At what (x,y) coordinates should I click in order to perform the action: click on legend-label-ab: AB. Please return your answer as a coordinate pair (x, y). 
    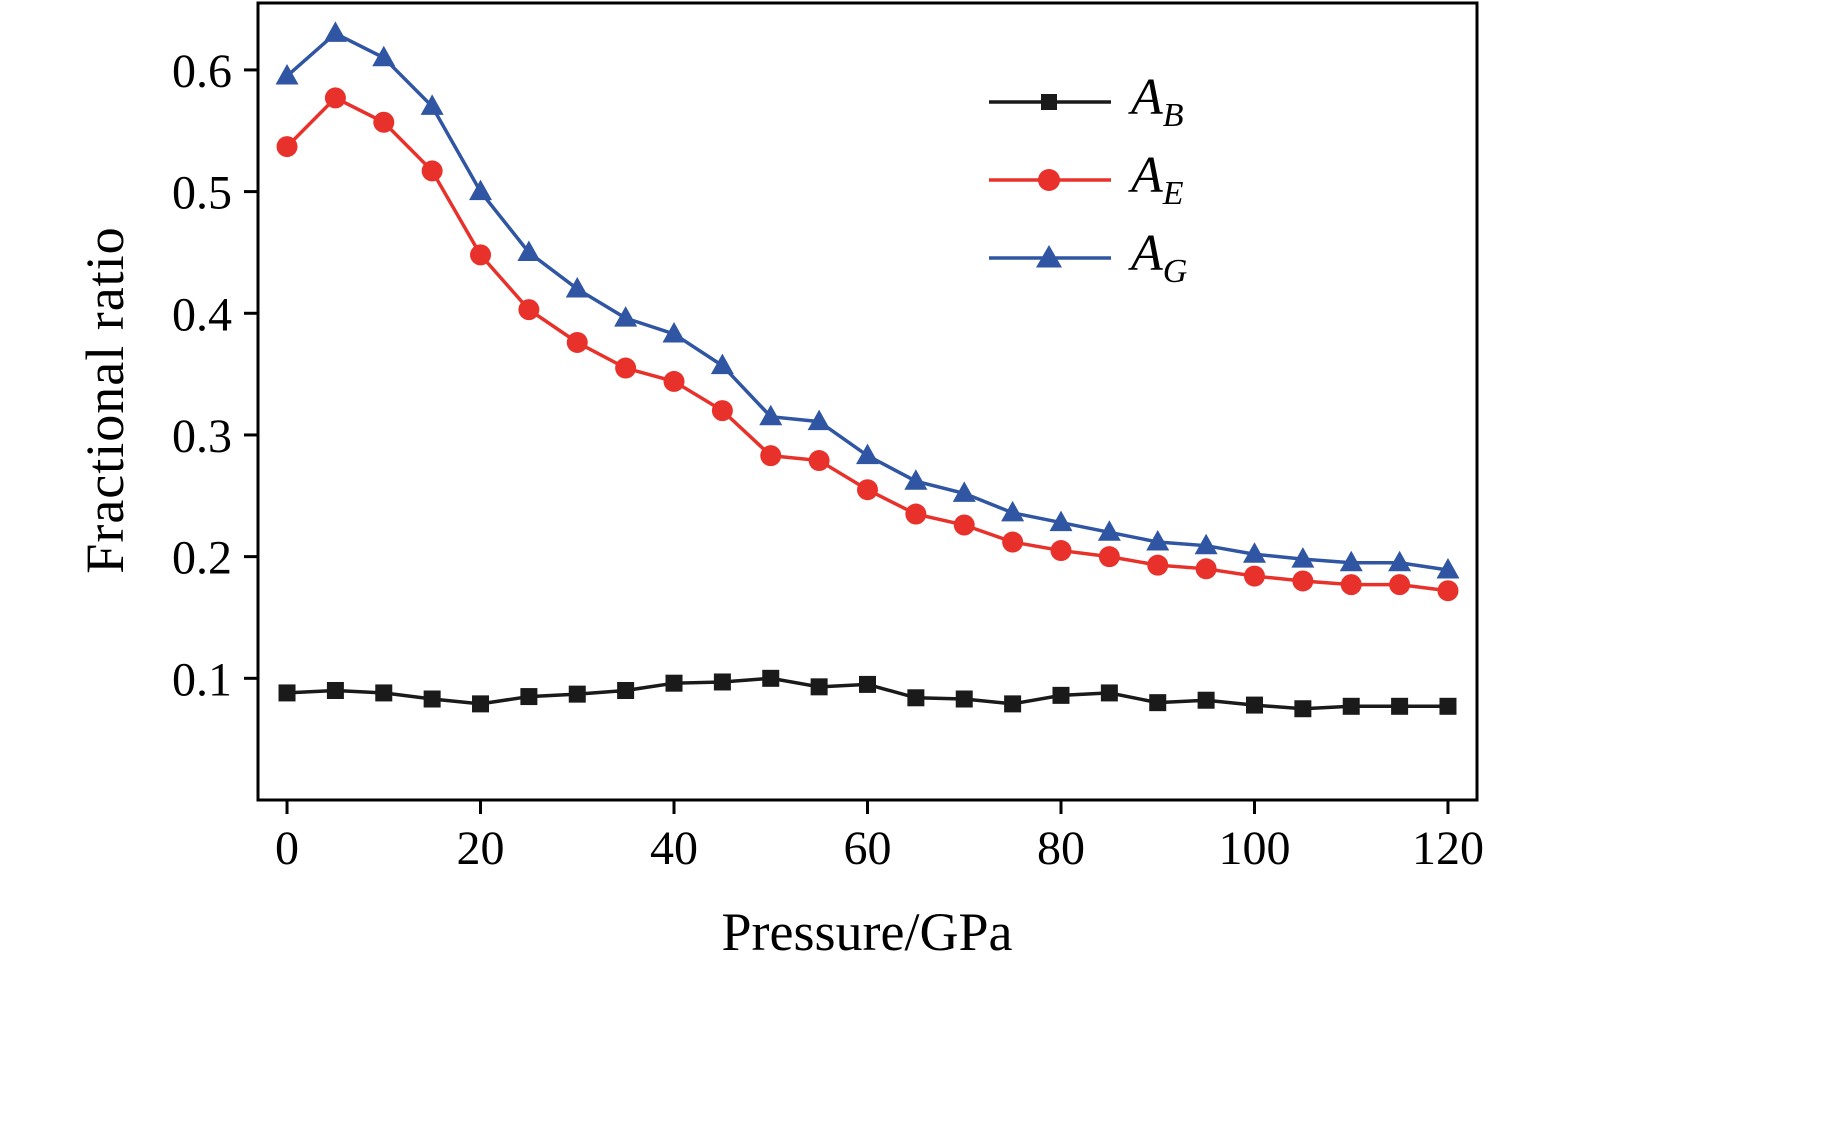
    Looking at the image, I should click on (1157, 101).